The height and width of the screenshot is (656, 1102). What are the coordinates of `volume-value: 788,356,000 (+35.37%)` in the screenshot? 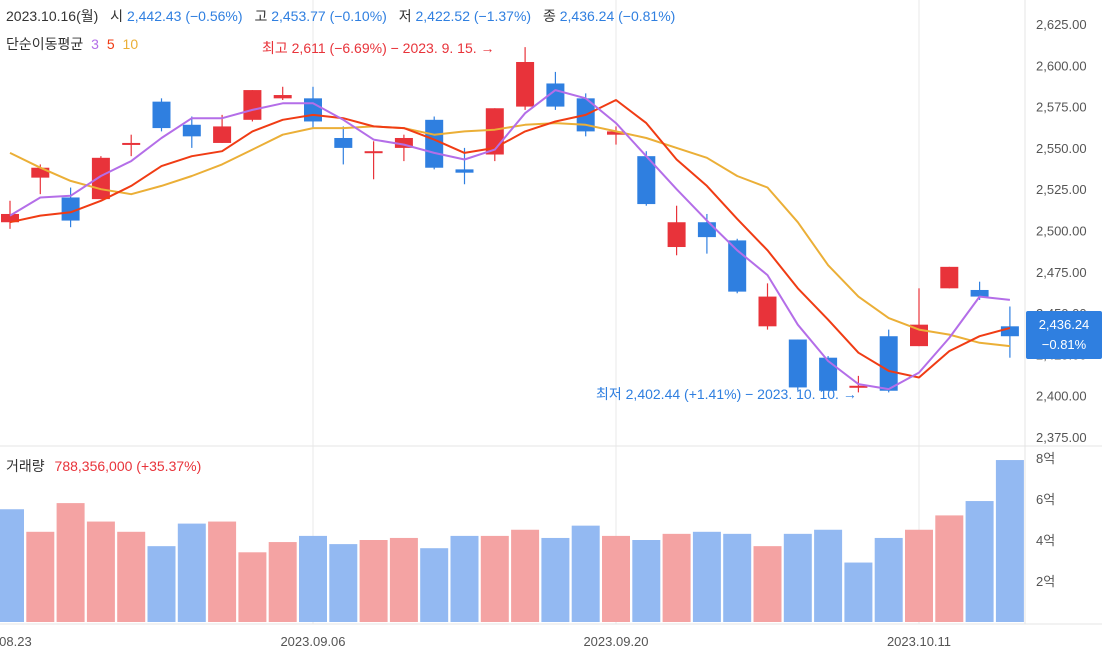 It's located at (128, 466).